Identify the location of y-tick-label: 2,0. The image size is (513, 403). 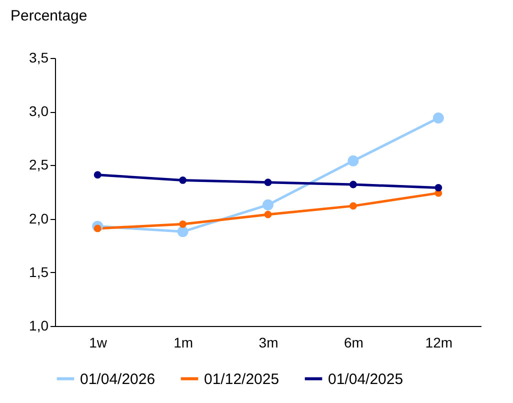
(39, 218).